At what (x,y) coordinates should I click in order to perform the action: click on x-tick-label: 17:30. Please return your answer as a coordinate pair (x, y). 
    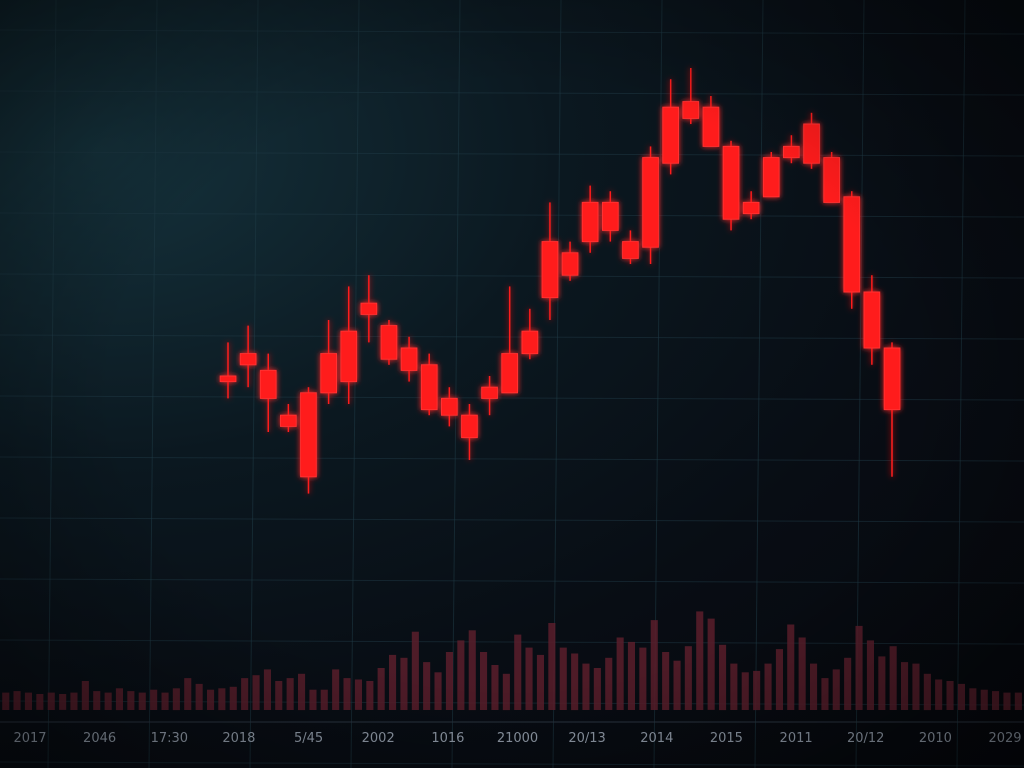
    Looking at the image, I should click on (169, 738).